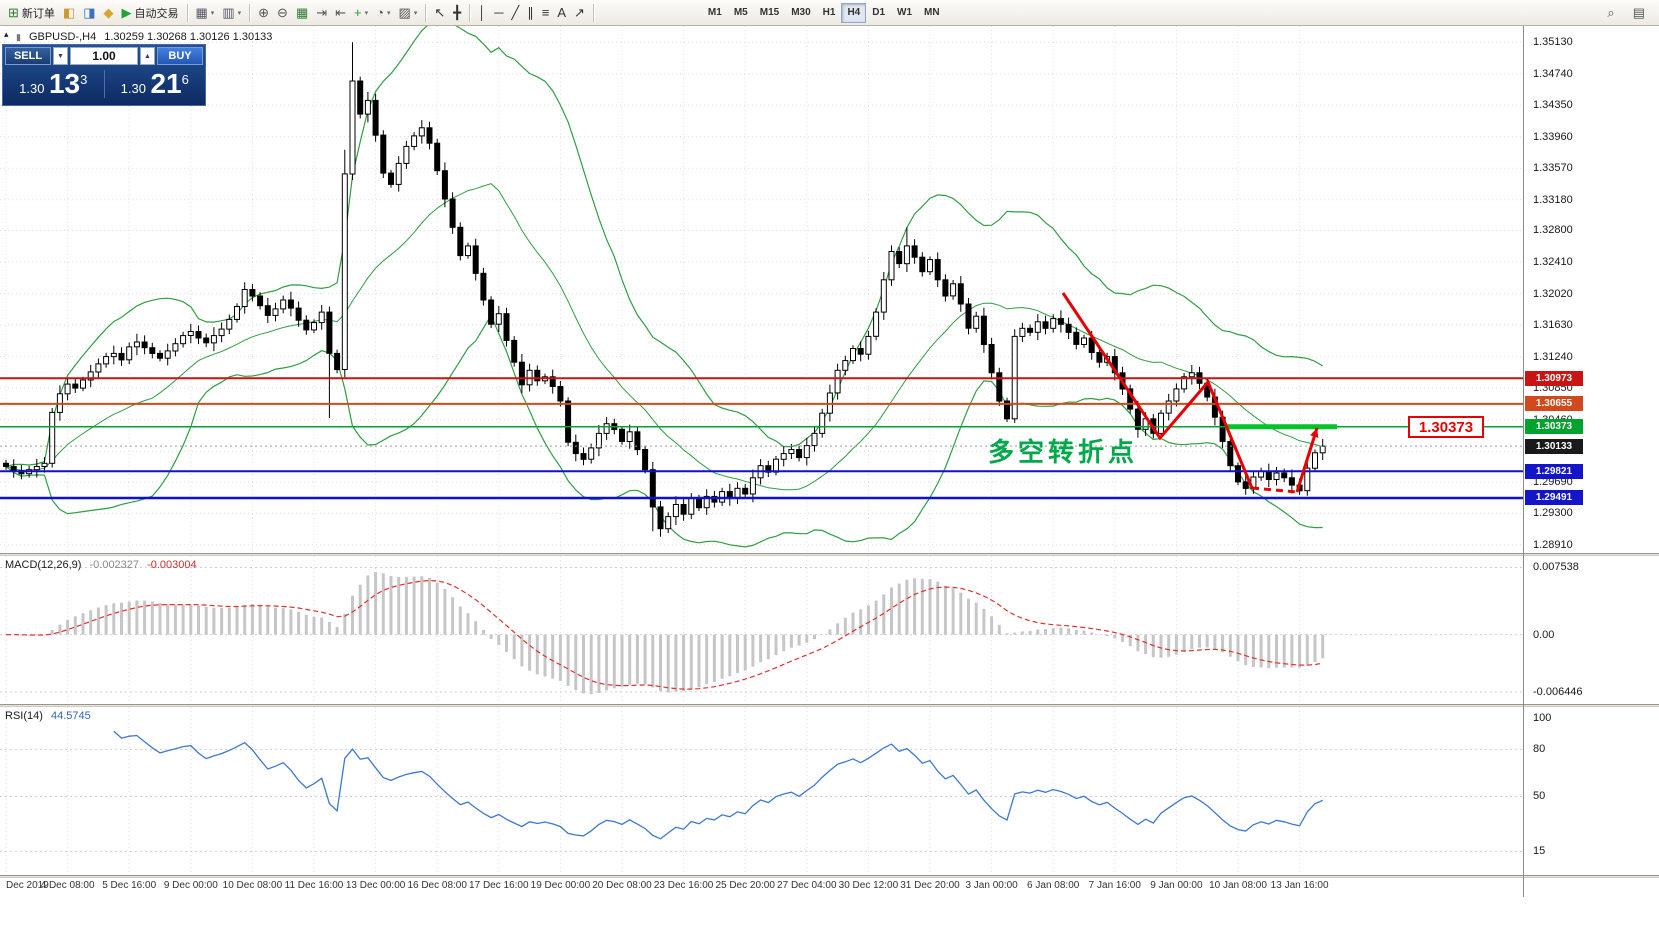 The width and height of the screenshot is (1659, 949). What do you see at coordinates (904, 13) in the screenshot?
I see `timeframe-w1-button: W1` at bounding box center [904, 13].